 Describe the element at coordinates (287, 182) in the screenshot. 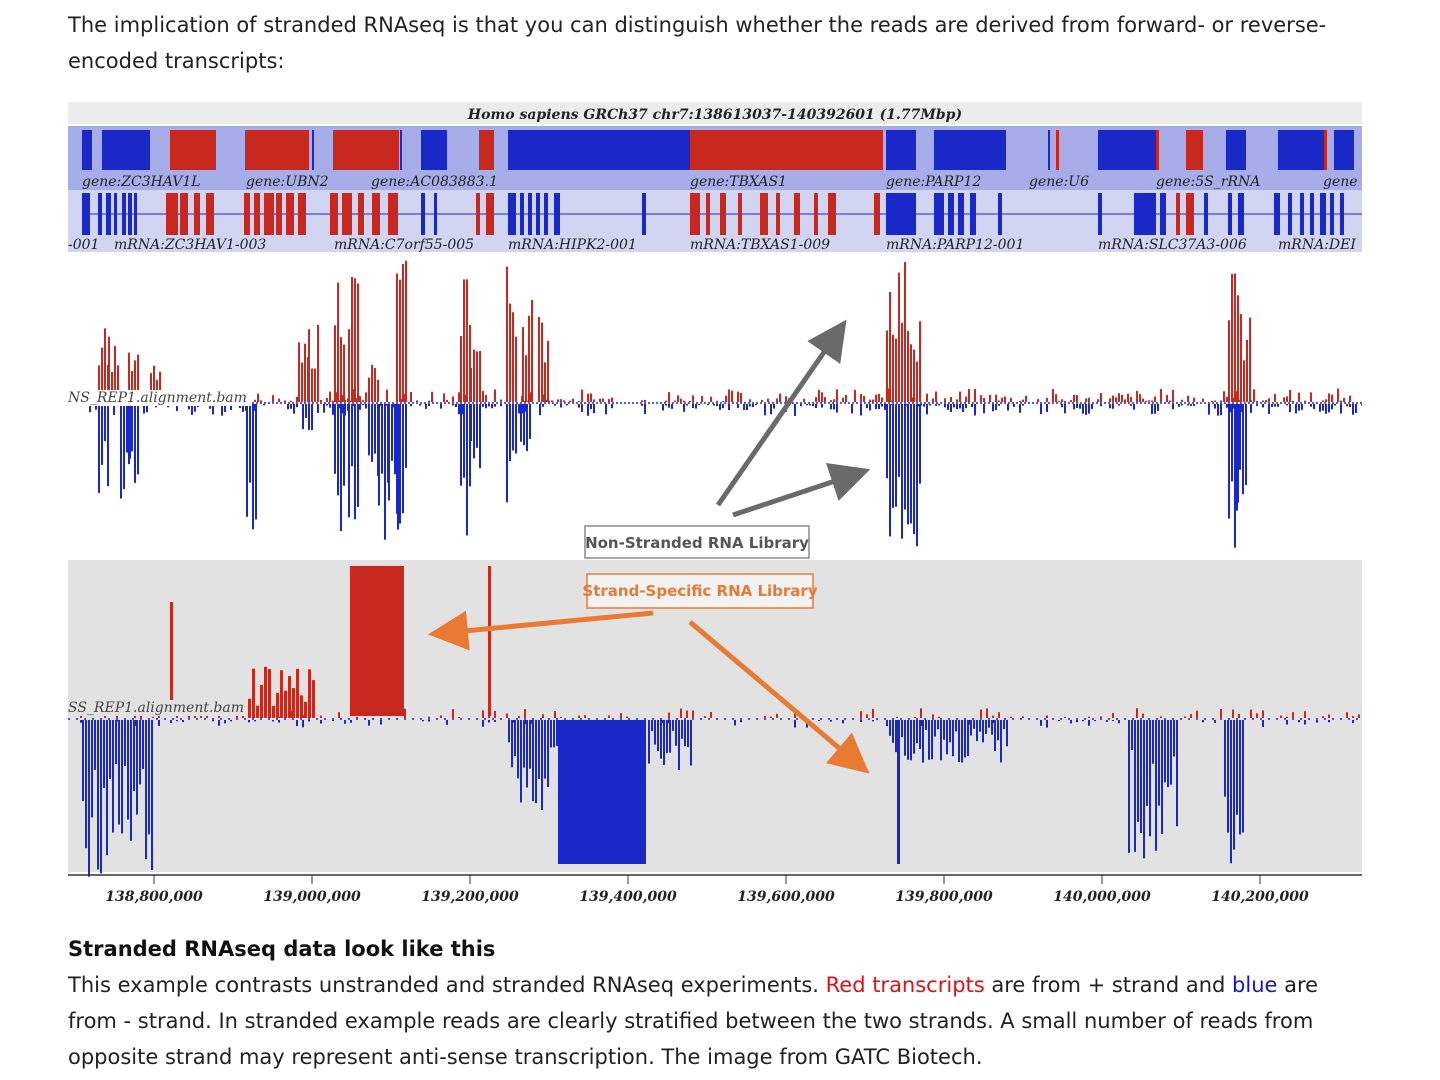

I see `gene-label: gene:UBN2` at that location.